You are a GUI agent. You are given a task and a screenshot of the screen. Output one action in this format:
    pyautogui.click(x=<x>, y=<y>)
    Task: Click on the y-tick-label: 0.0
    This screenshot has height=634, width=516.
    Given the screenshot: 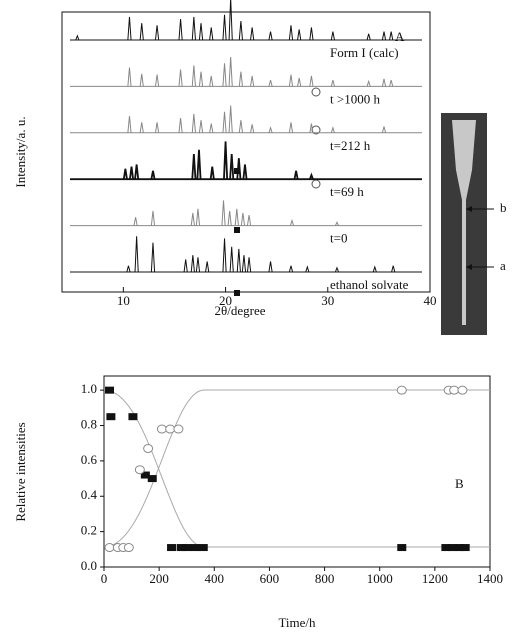 What is the action you would take?
    pyautogui.click(x=89, y=565)
    